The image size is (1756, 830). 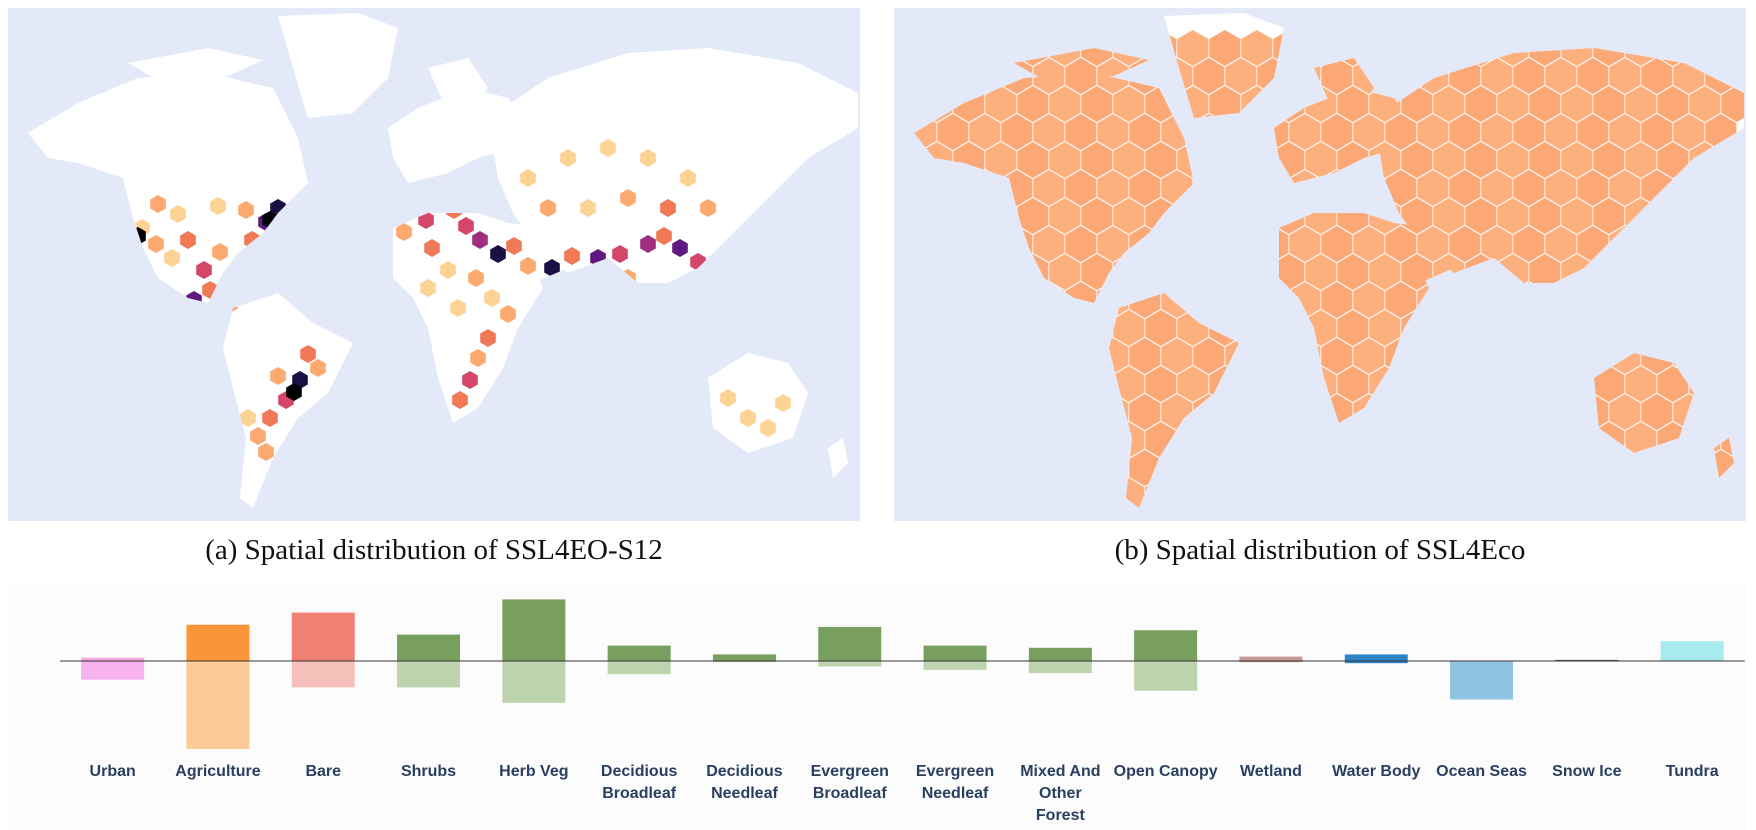 I want to click on continent-scandinavia, so click(x=458, y=88).